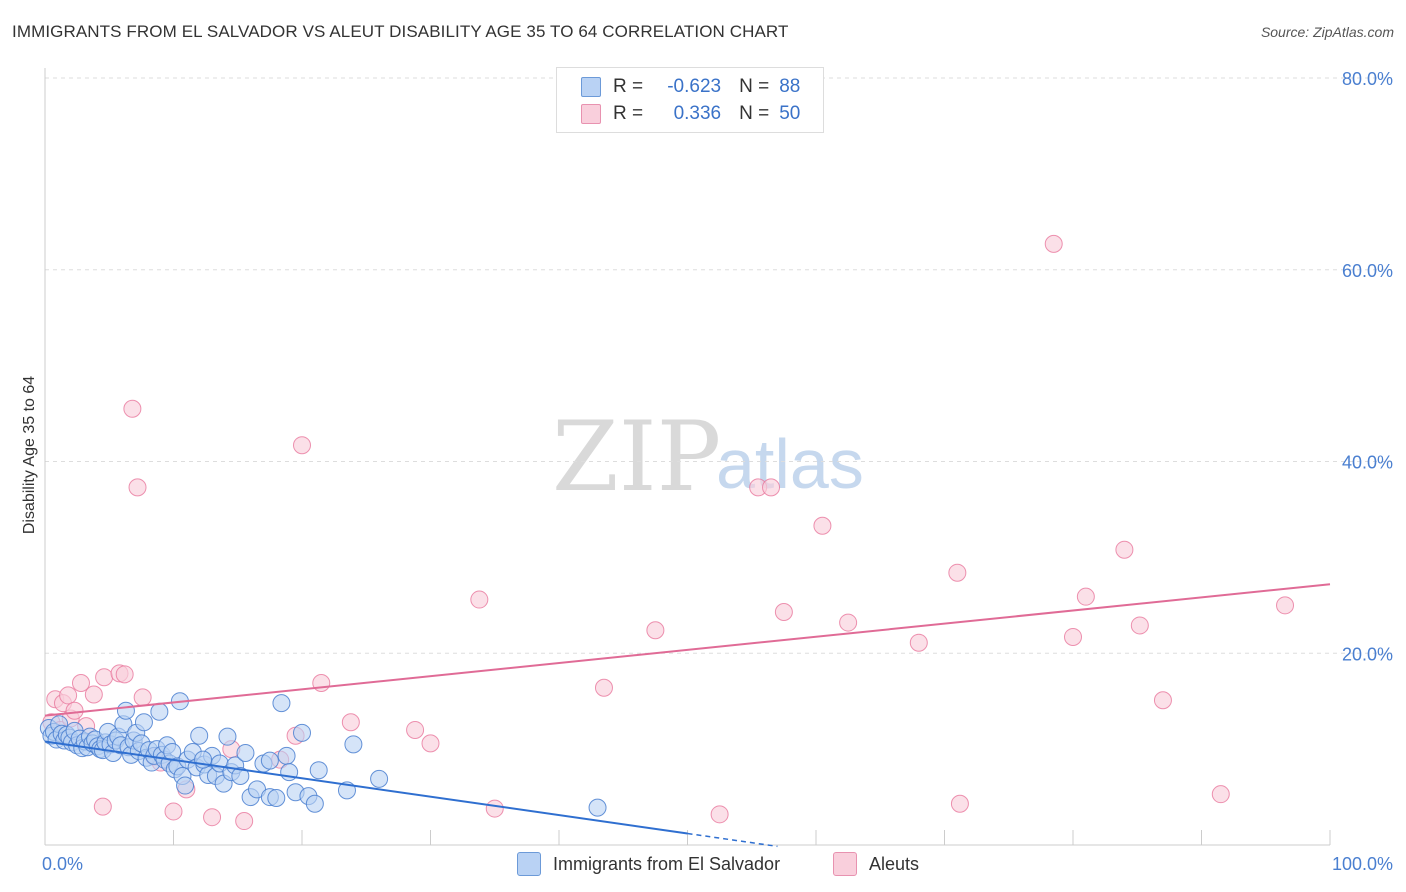 The image size is (1406, 892). I want to click on y-tick-label: 80.0%, so click(1367, 79).